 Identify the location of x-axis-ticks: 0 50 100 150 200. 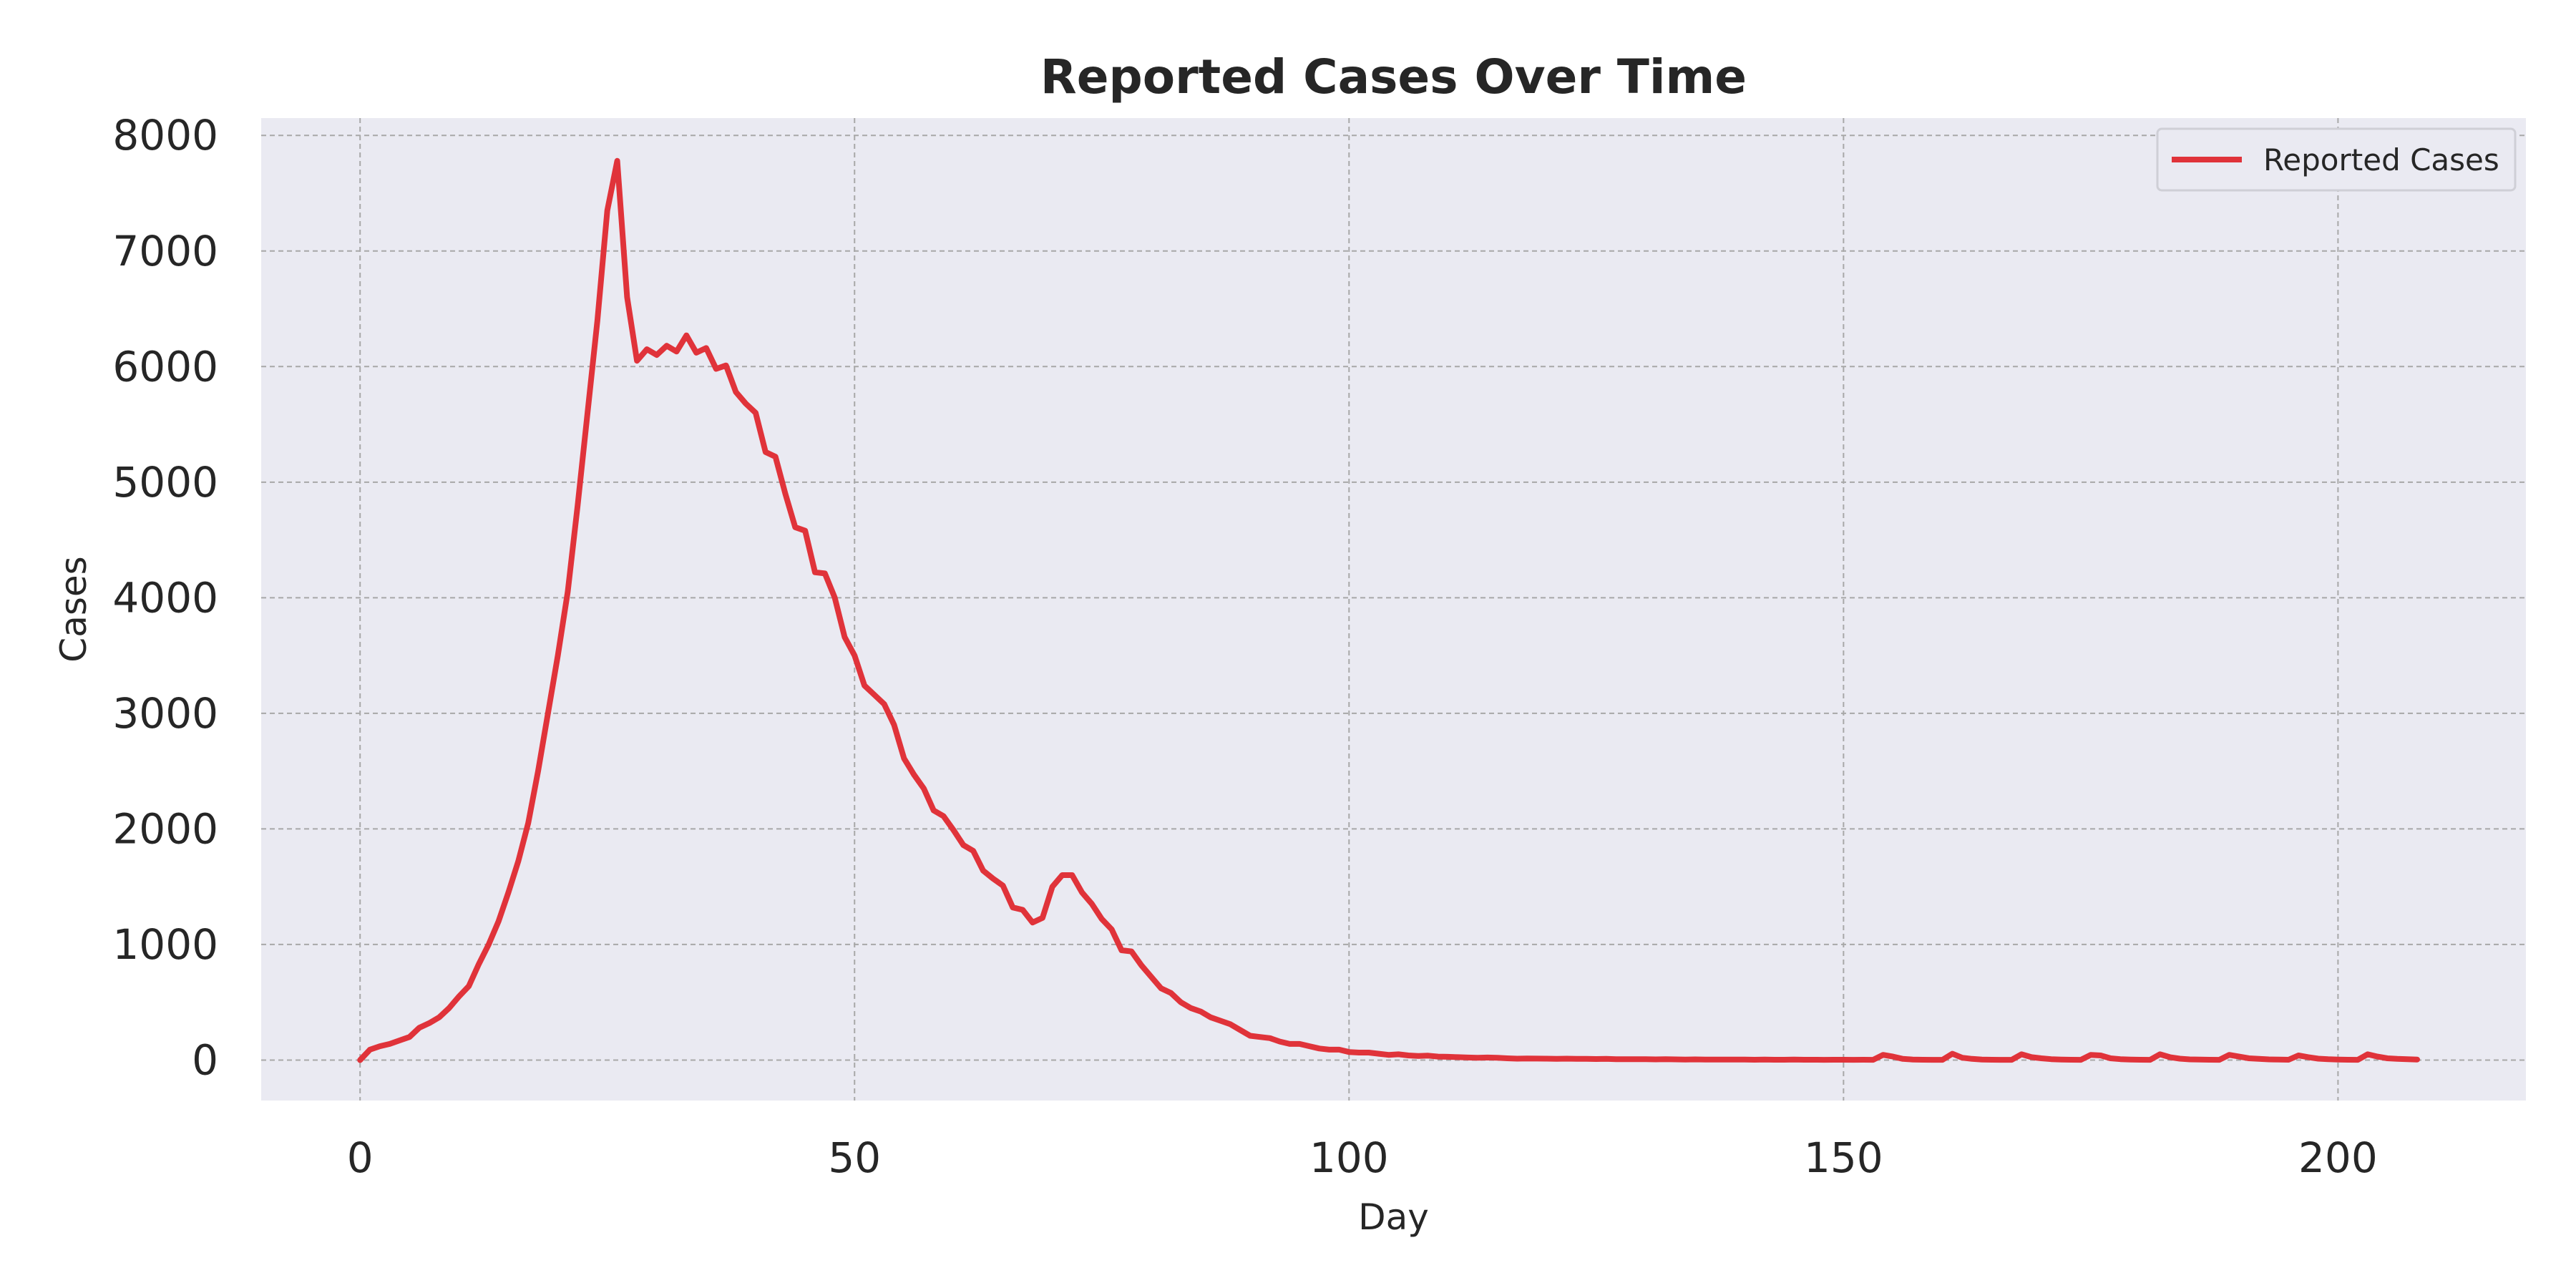
(1362, 1157).